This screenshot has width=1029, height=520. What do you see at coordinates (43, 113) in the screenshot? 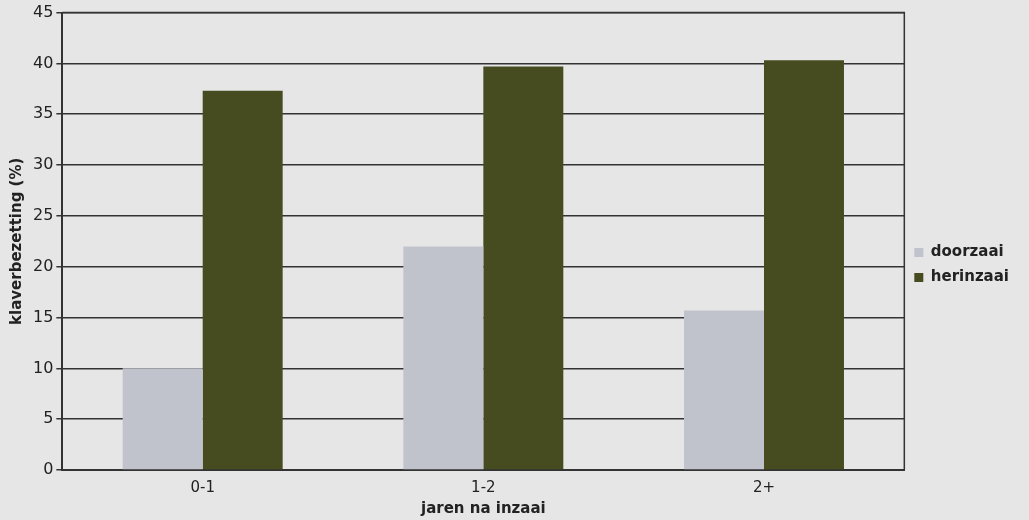
I see `y-tick-label: 35` at bounding box center [43, 113].